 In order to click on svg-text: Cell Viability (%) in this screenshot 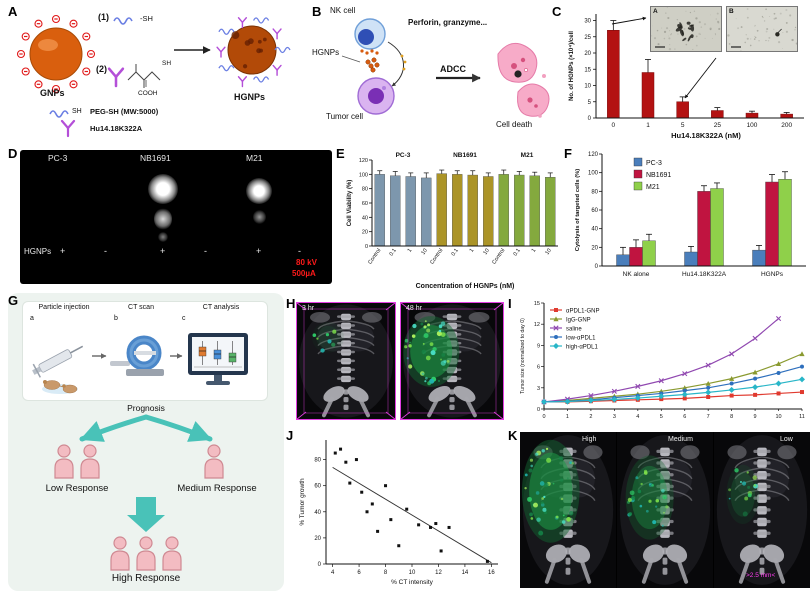, I will do `click(350, 203)`.